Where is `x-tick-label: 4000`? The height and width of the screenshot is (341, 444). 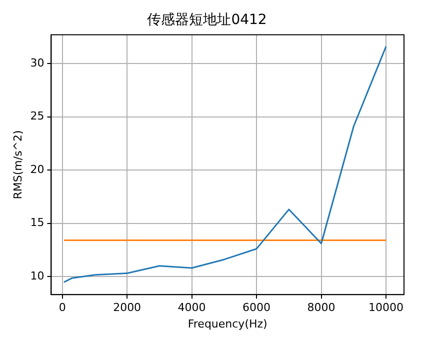 x-tick-label: 4000 is located at coordinates (192, 307).